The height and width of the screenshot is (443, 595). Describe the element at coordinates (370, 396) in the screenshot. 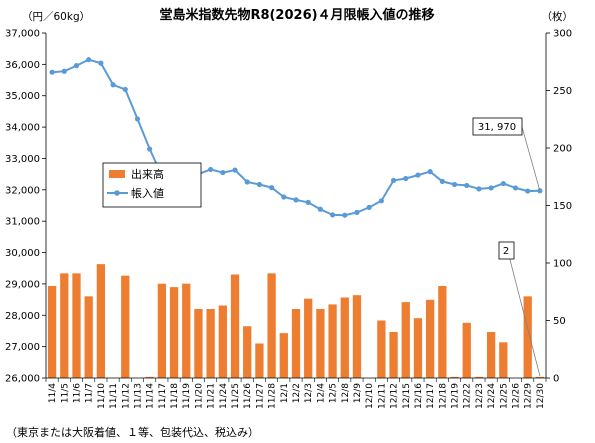

I see `x-tick-label: 12/10` at that location.